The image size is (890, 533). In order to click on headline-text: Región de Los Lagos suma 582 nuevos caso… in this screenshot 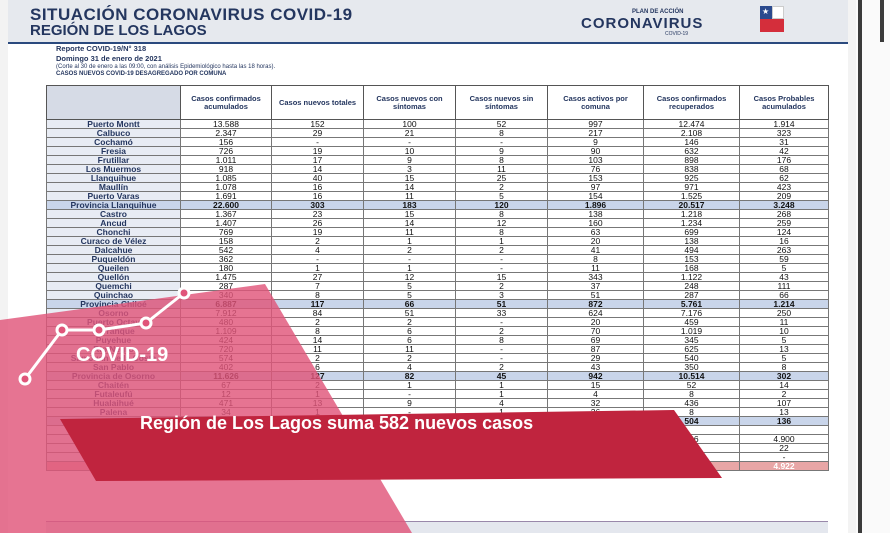, I will do `click(337, 423)`.